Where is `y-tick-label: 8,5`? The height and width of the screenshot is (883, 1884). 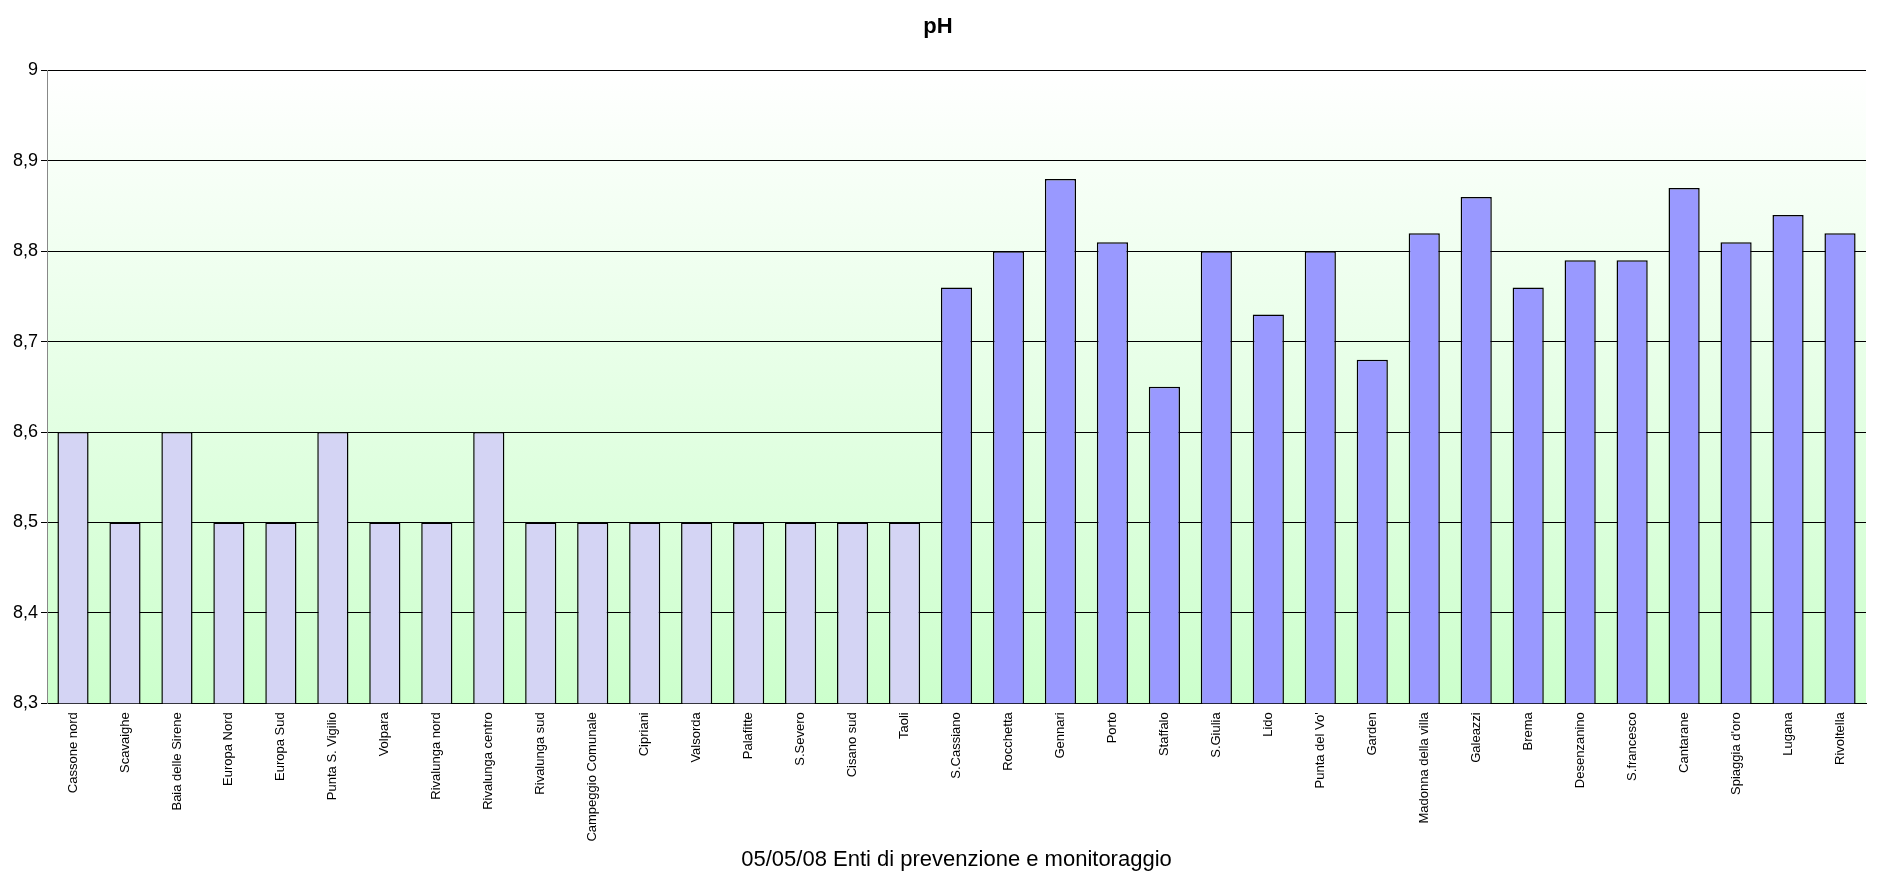 y-tick-label: 8,5 is located at coordinates (25, 521).